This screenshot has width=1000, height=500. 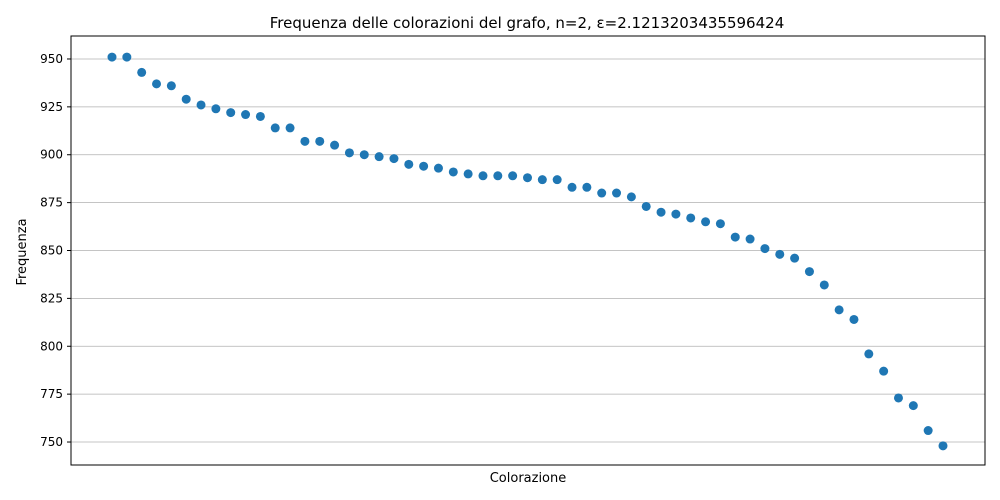 I want to click on y-tick-label: 750, so click(x=51, y=442).